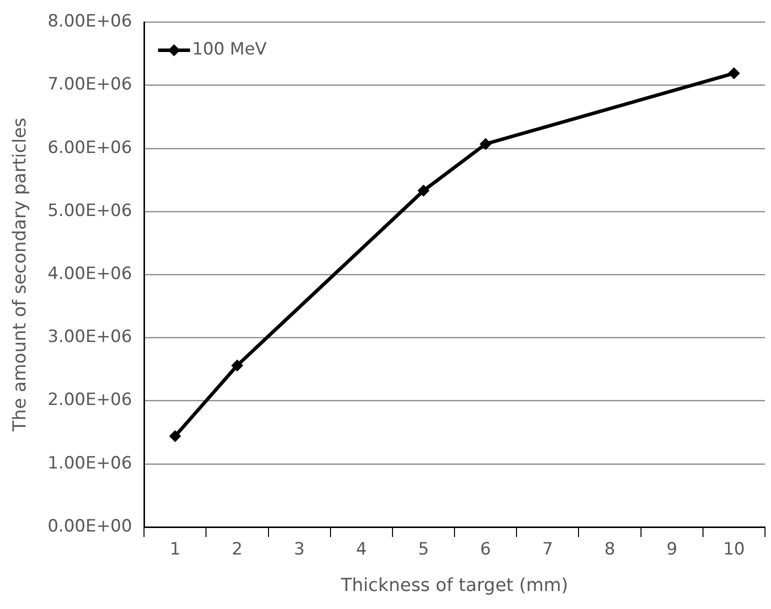 The height and width of the screenshot is (609, 771). I want to click on x-tick-label: 3, so click(299, 550).